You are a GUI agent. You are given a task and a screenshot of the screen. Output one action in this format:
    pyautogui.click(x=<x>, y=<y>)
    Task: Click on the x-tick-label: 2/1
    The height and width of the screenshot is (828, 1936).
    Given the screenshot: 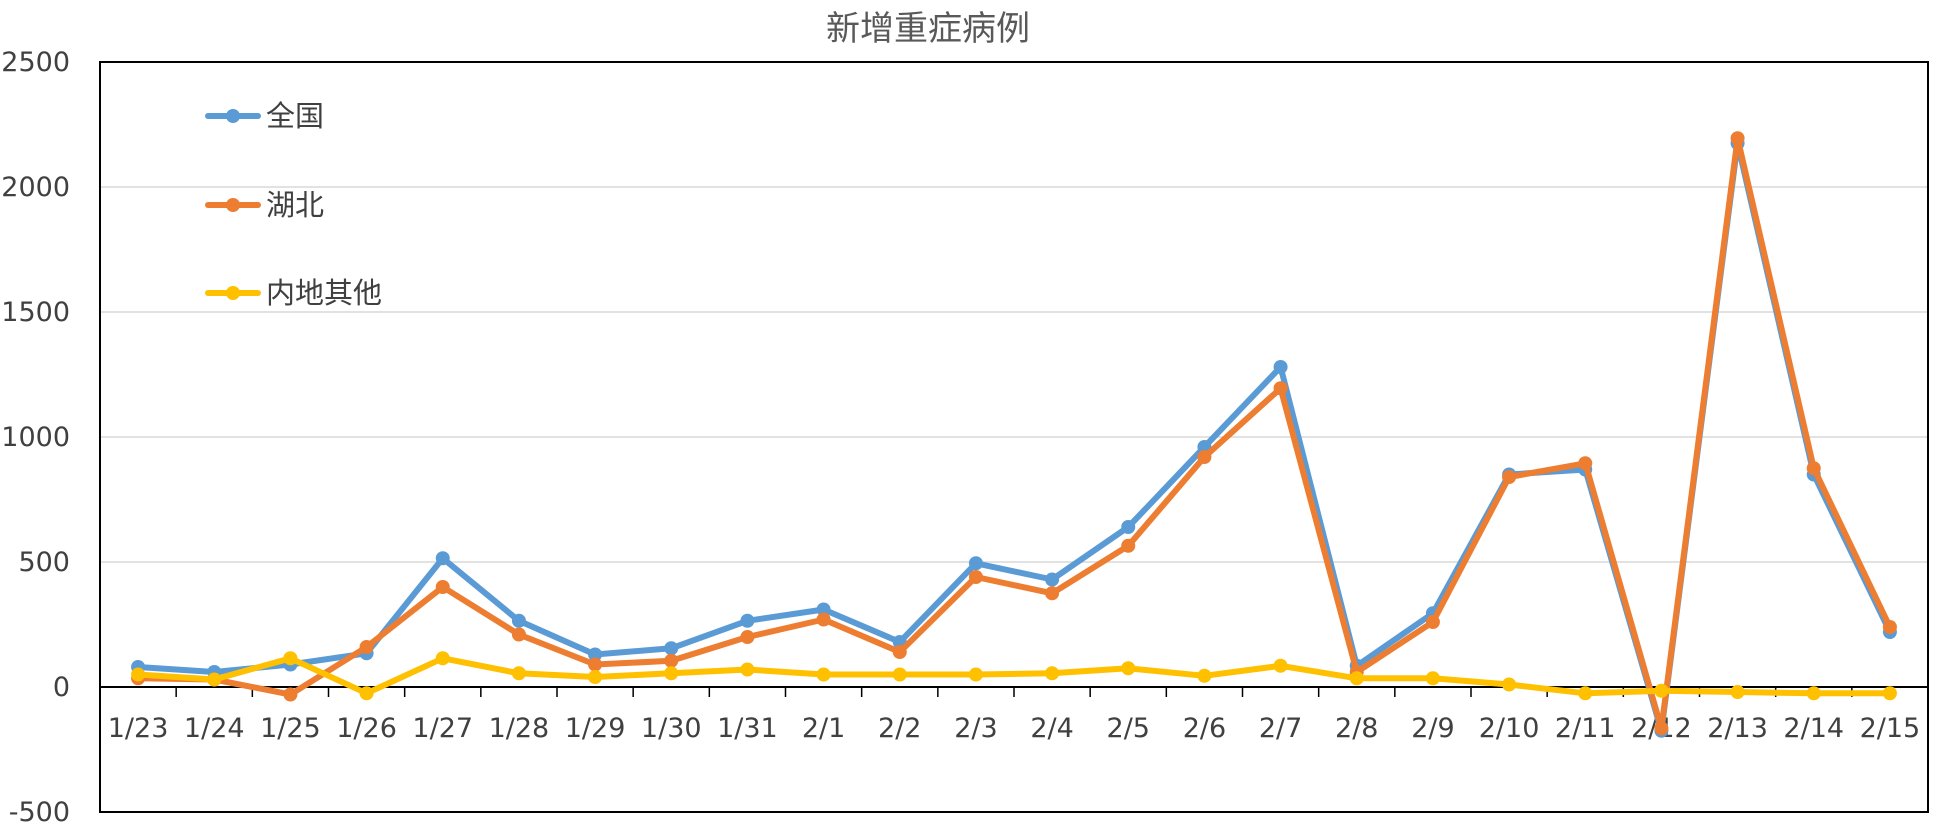 What is the action you would take?
    pyautogui.click(x=823, y=728)
    